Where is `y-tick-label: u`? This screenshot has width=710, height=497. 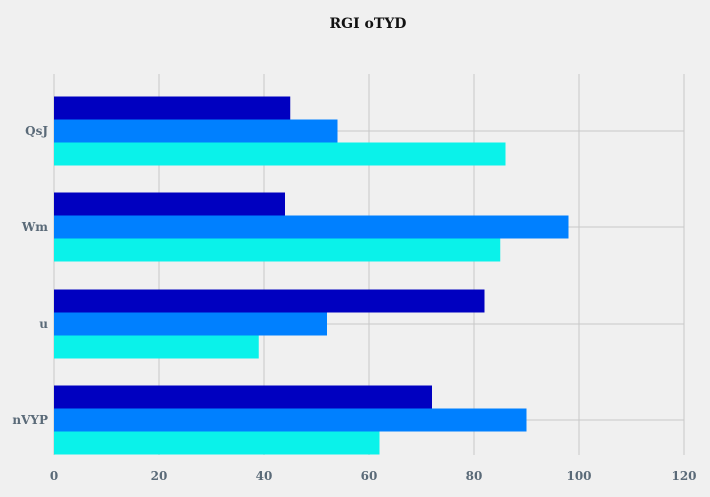 y-tick-label: u is located at coordinates (43, 324).